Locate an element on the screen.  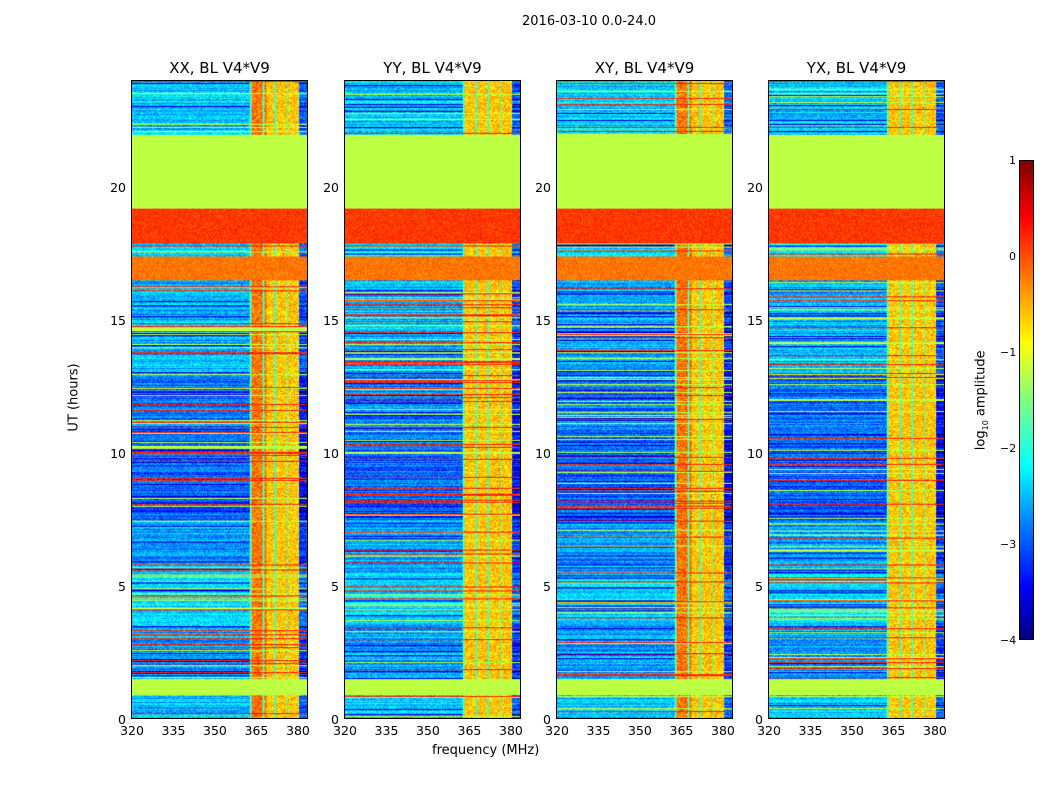
colorbar-tick-label: −3 is located at coordinates (1008, 544).